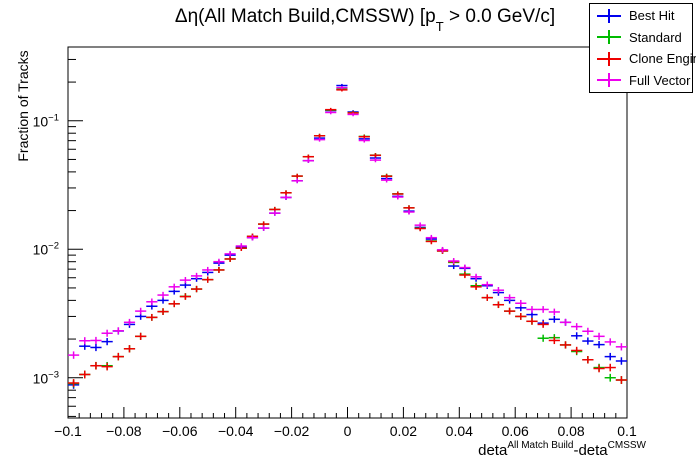 This screenshot has height=472, width=696. I want to click on legend-label: Clone Engine, so click(662, 59).